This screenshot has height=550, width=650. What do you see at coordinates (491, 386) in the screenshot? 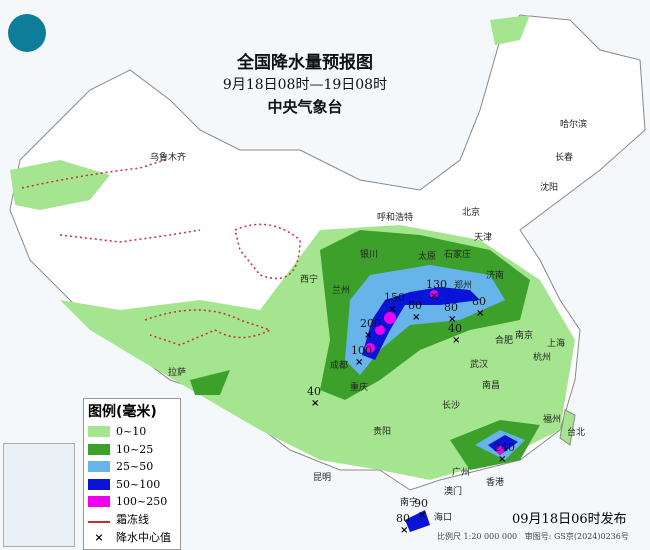
I see `city-label: 南昌` at bounding box center [491, 386].